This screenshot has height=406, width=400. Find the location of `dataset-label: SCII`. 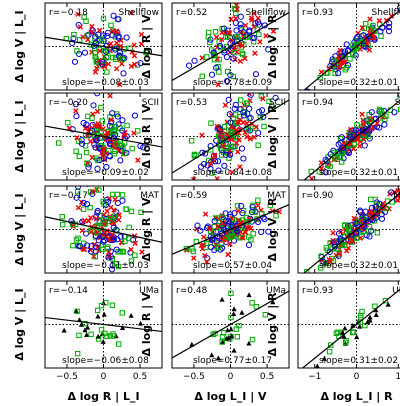

dataset-label: SCII is located at coordinates (150, 103).